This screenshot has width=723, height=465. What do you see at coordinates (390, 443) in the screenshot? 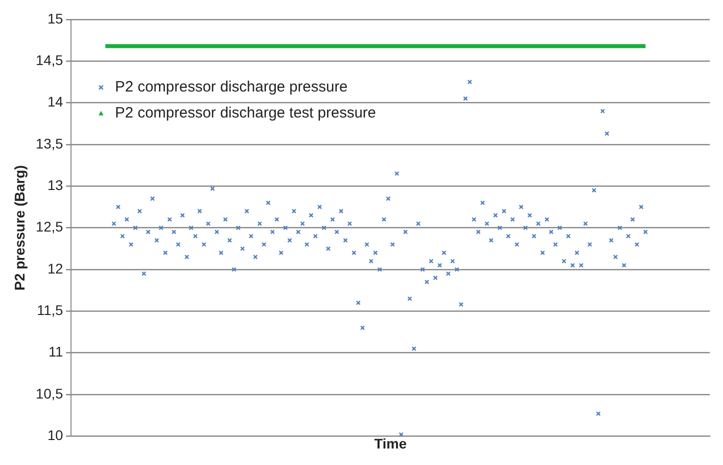
I see `x-axis-title: Time` at bounding box center [390, 443].